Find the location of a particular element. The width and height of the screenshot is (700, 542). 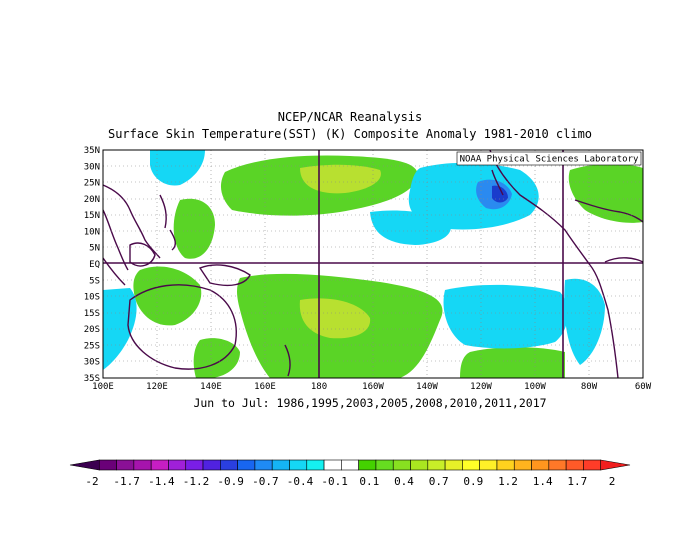

coast-philippines is located at coordinates (168, 222).